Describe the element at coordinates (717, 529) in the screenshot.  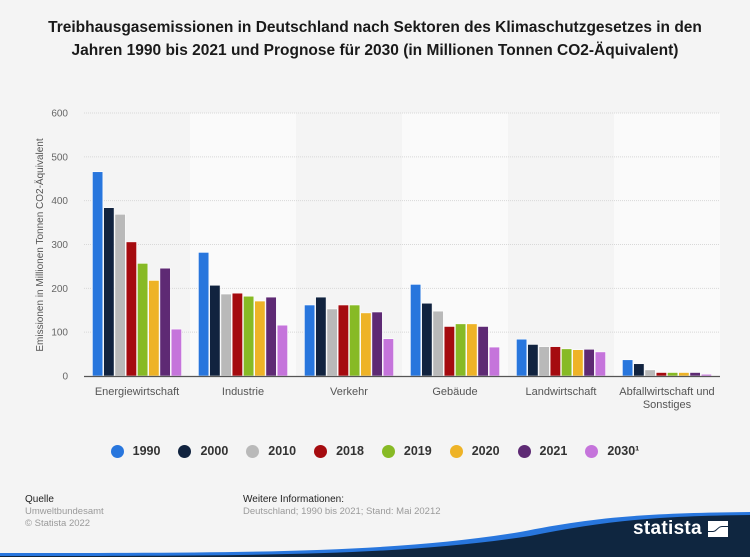
I see `statista-logo-icon` at that location.